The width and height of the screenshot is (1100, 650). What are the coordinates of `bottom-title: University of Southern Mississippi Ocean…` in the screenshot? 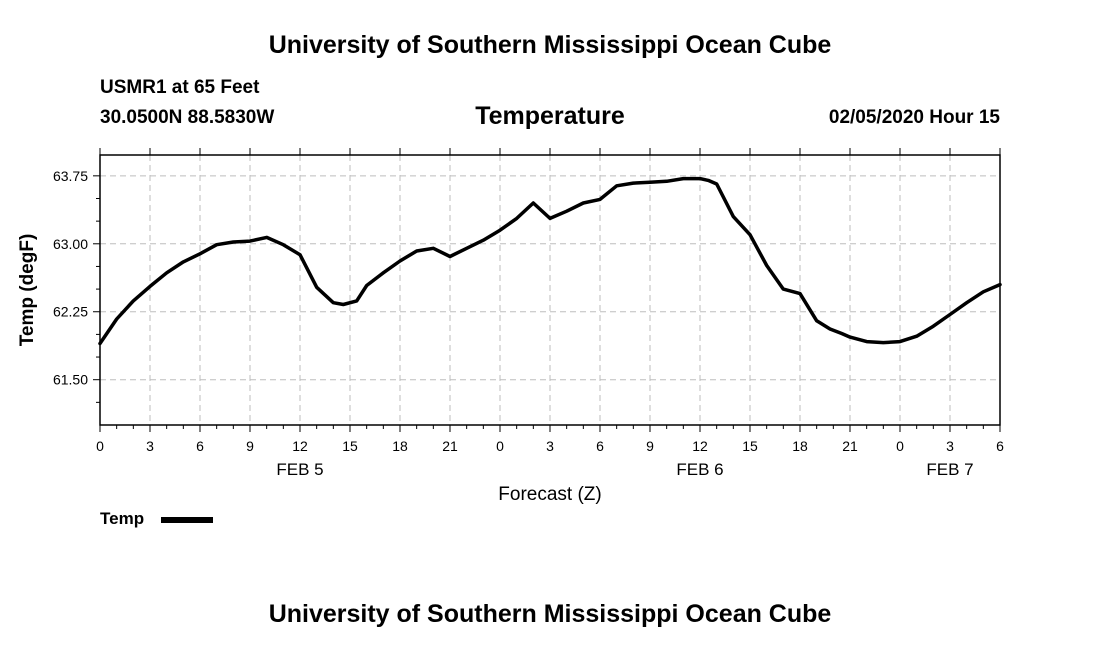 It's located at (550, 614).